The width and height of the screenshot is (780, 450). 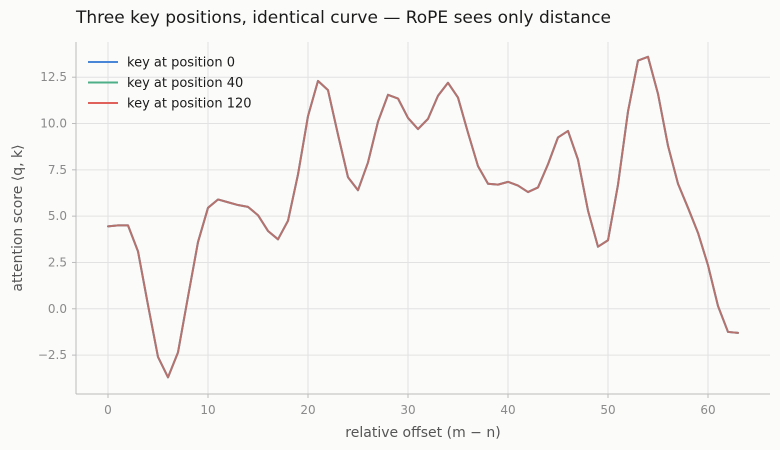 I want to click on y-tick-label: 7.5, so click(x=57, y=170).